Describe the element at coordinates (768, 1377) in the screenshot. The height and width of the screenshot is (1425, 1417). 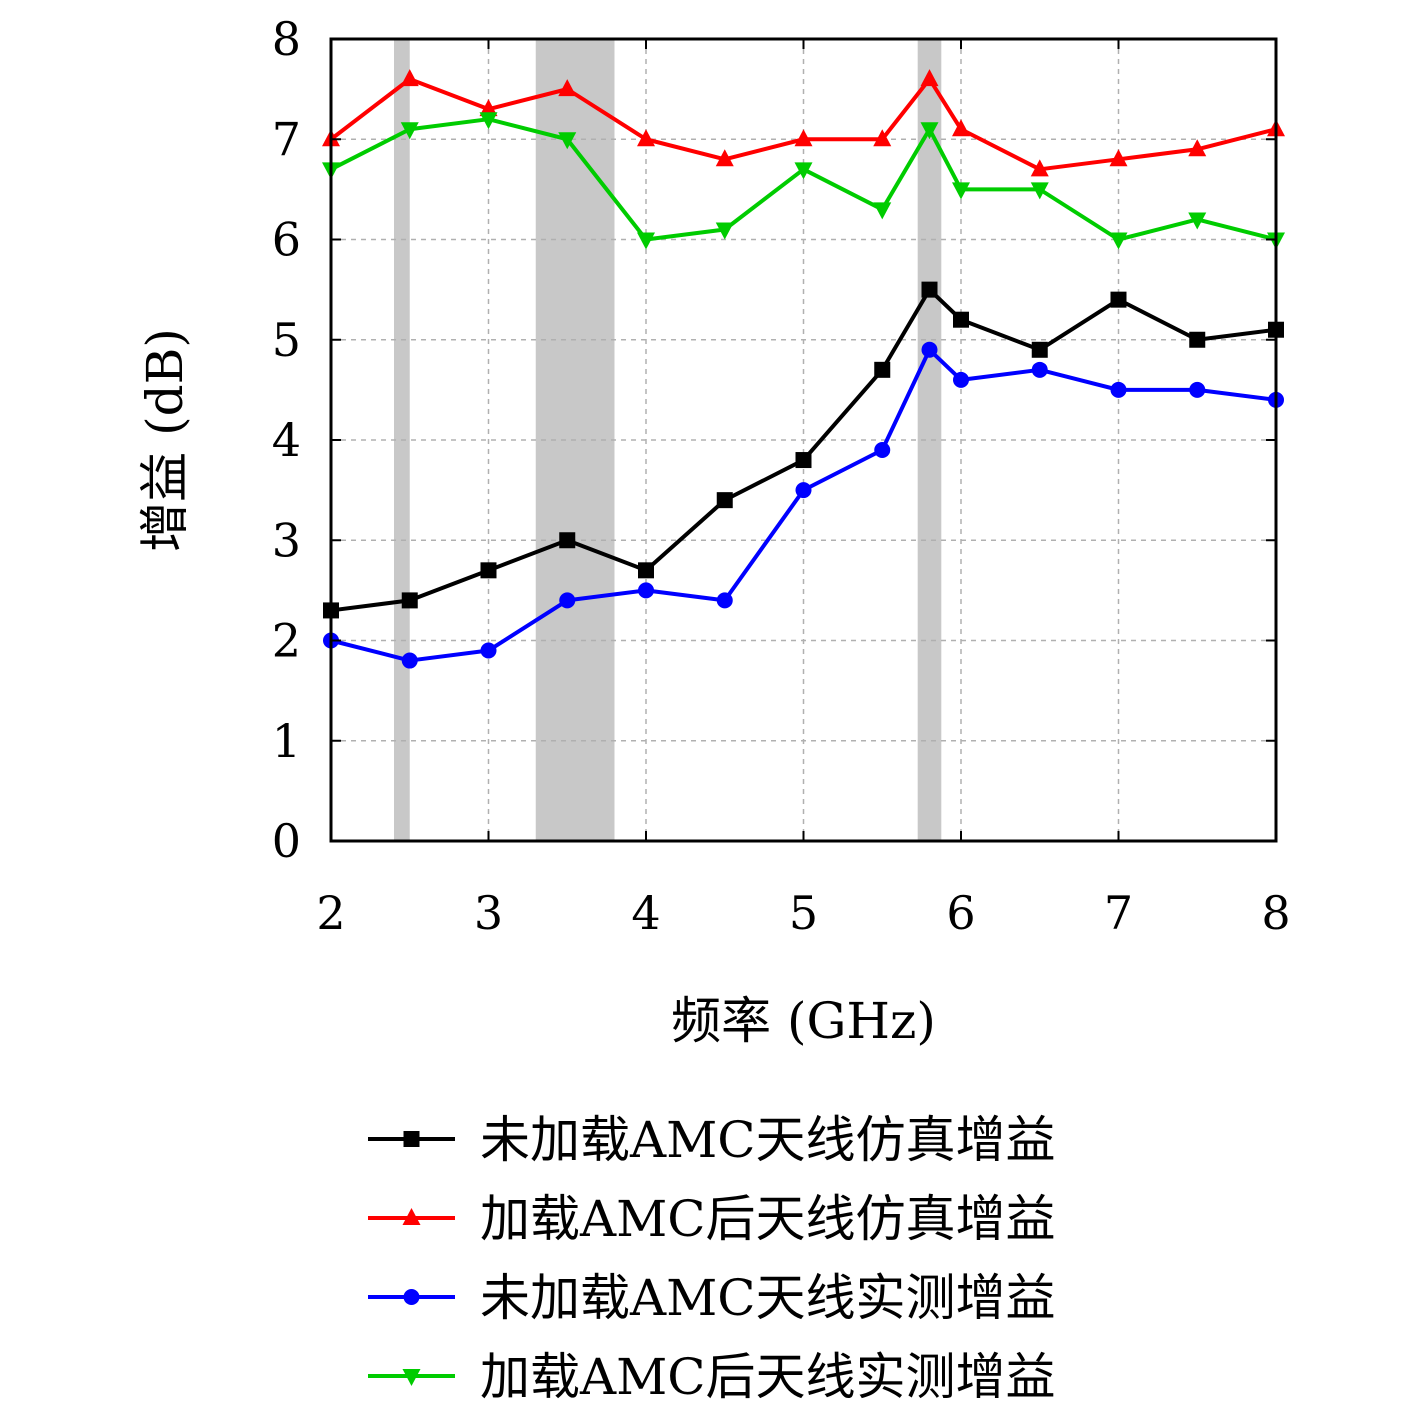
I see `legend-label: 加载AMC后天线实测增益` at that location.